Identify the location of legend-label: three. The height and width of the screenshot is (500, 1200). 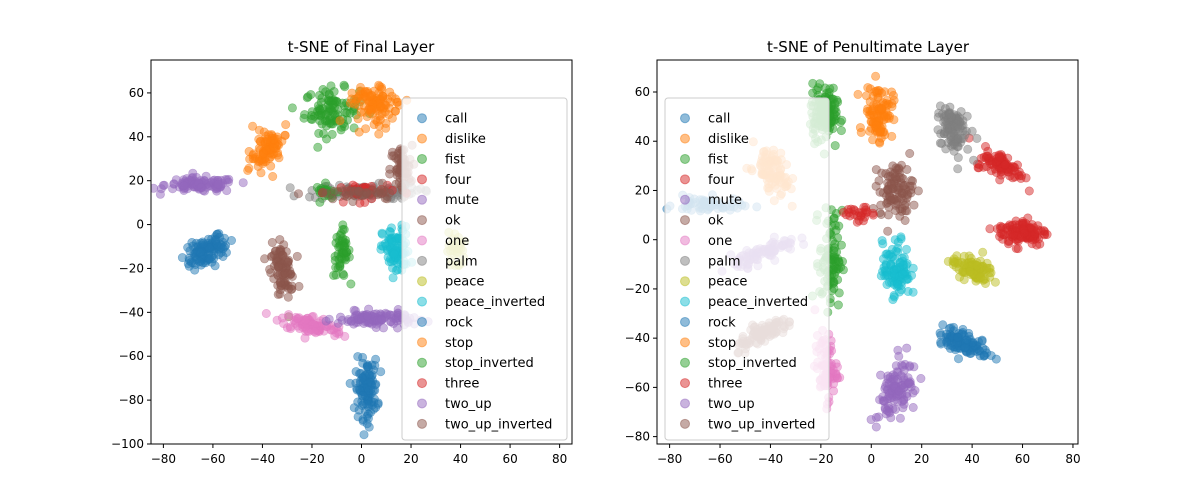
(725, 384).